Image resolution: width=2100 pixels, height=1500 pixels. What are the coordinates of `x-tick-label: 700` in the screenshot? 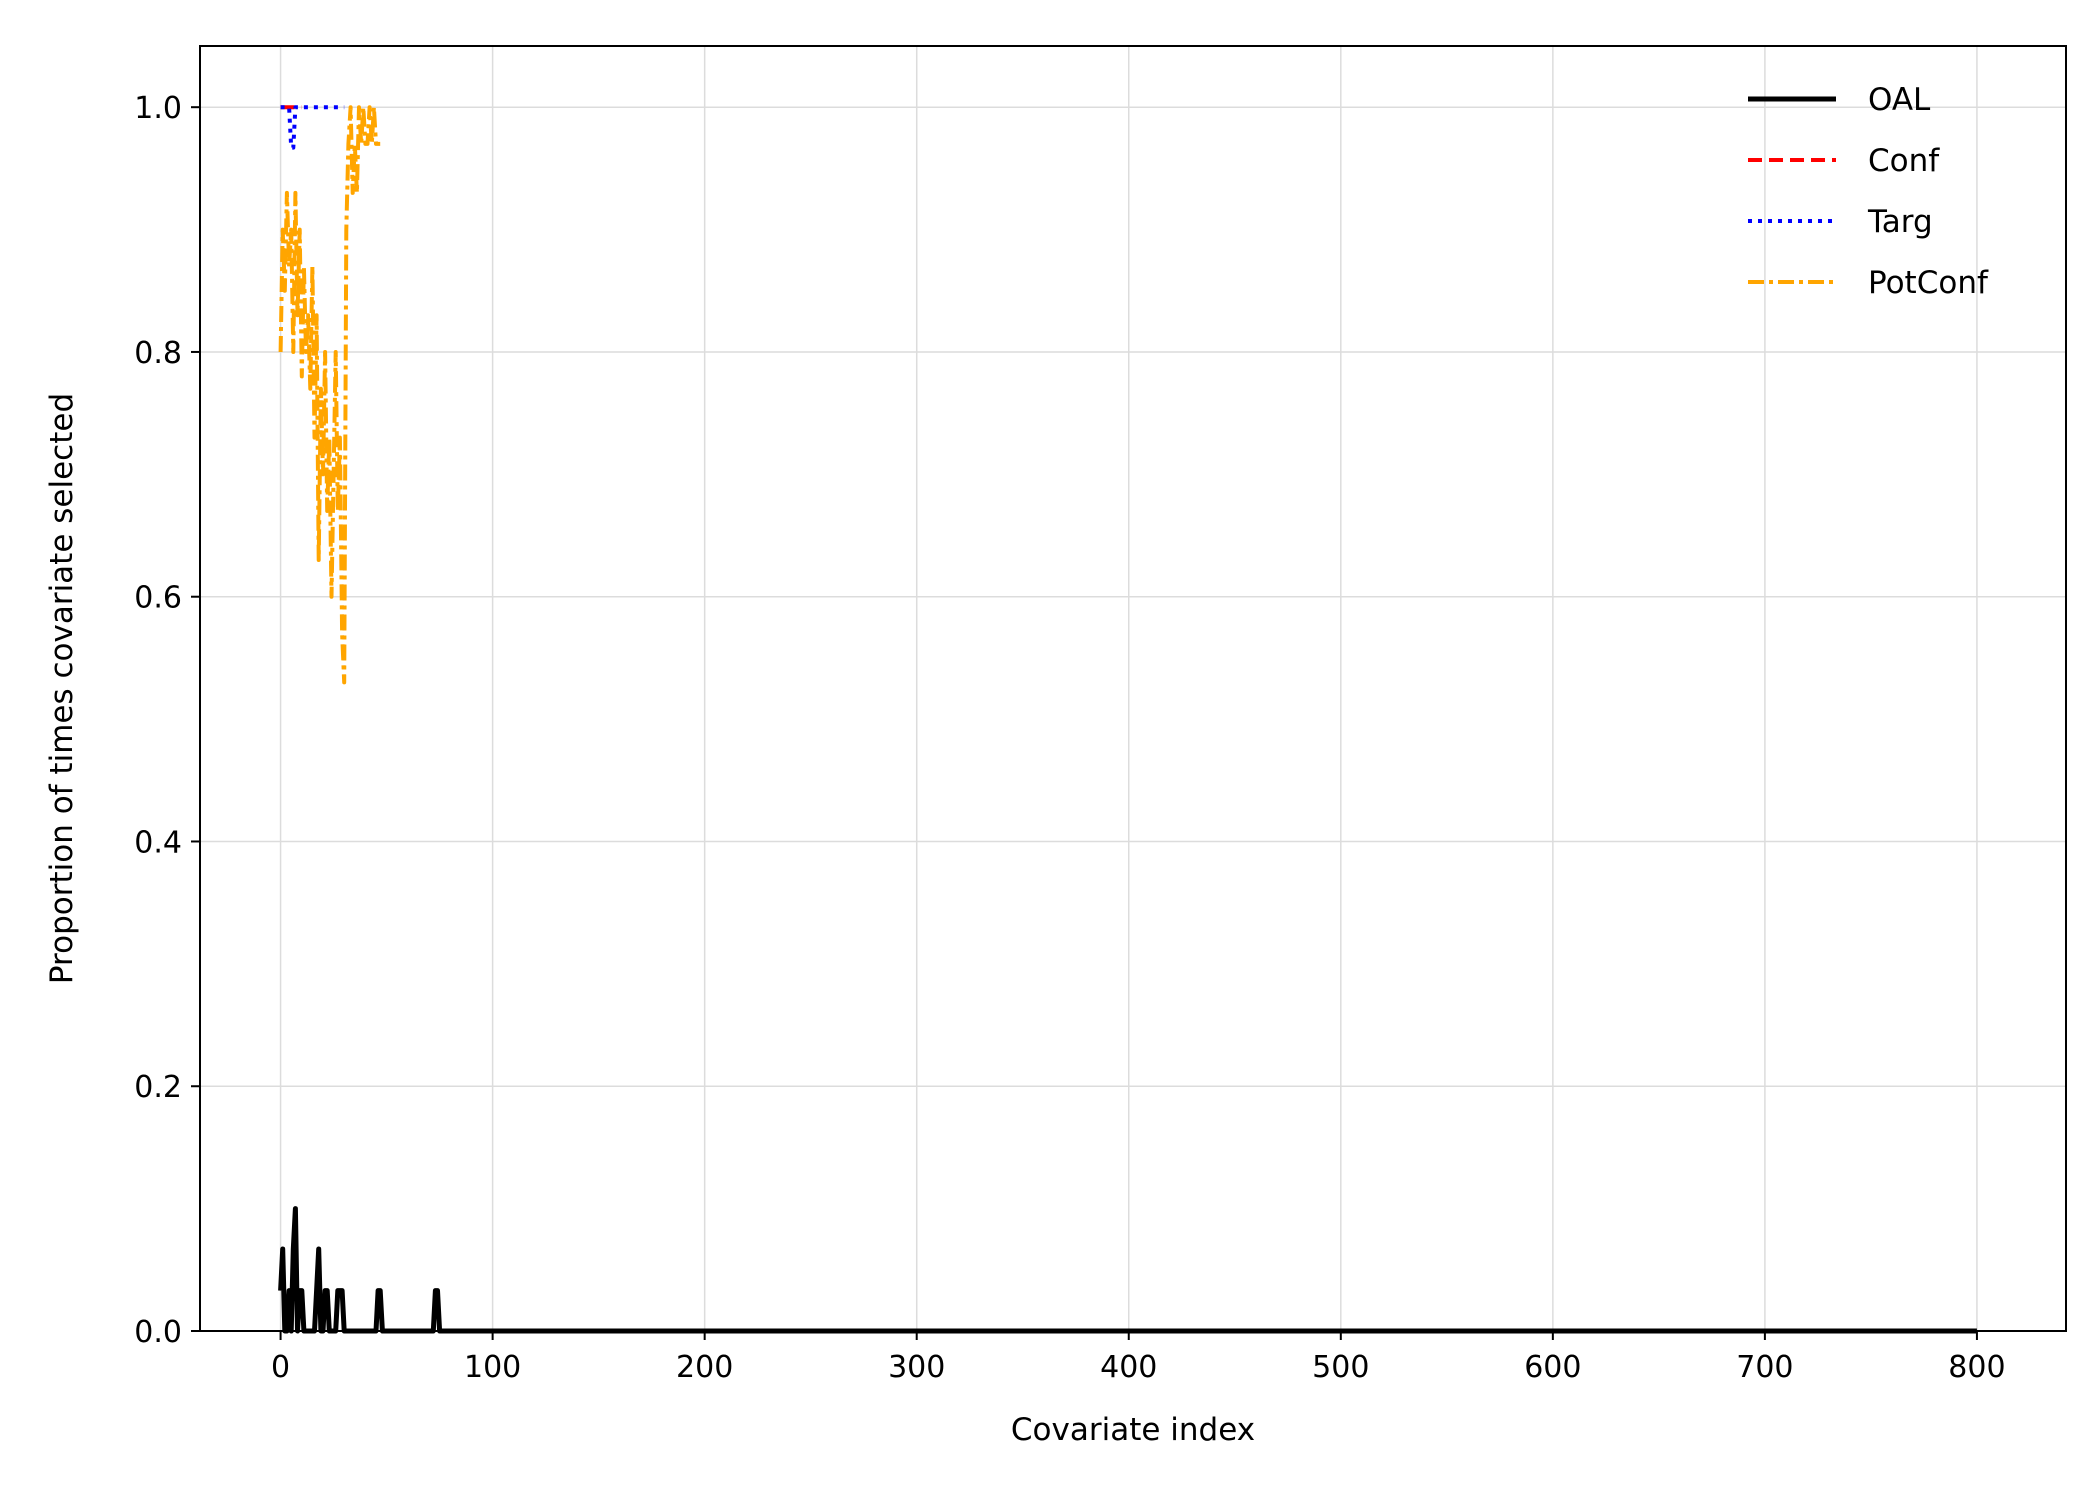 It's located at (1764, 1367).